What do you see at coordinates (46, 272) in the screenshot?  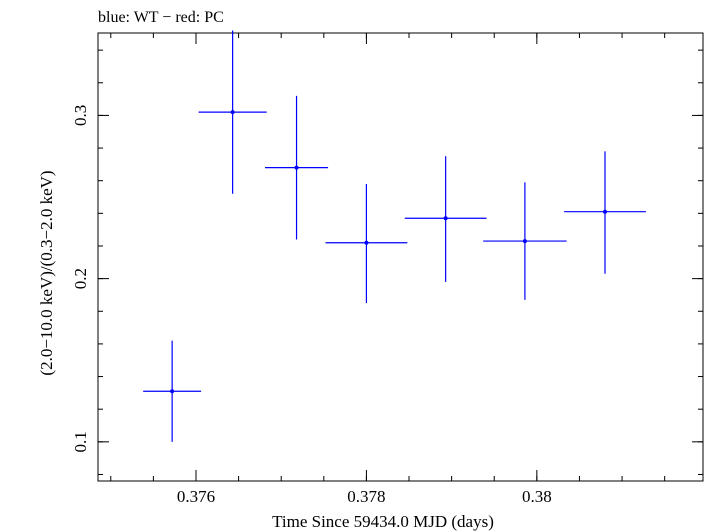 I see `y-axis-label: (2.0−10.0 keV)/(0.3−2.0 keV)` at bounding box center [46, 272].